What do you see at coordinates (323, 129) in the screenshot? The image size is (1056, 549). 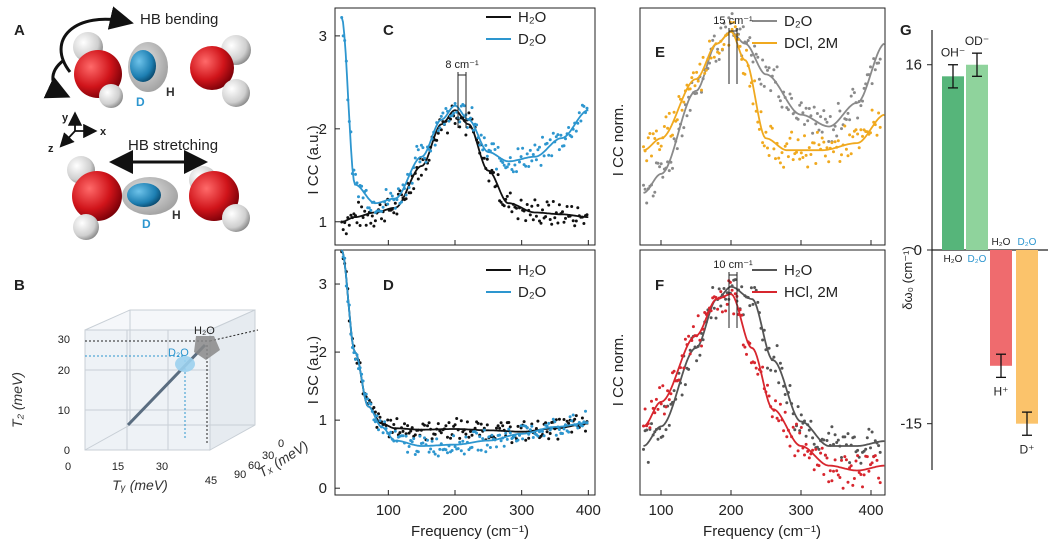 I see `y-tick-label: 2` at bounding box center [323, 129].